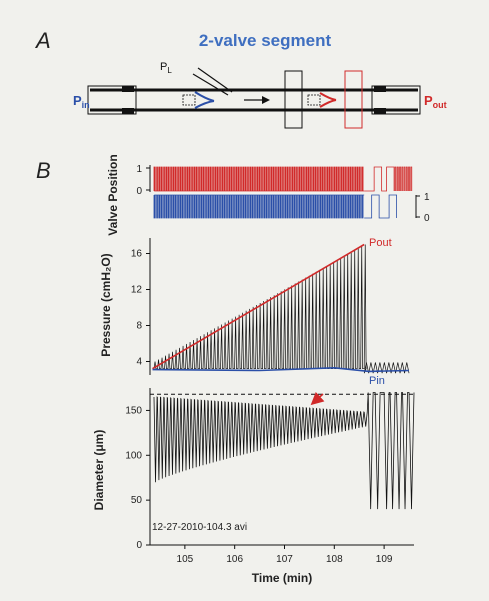 This screenshot has width=489, height=601. Describe the element at coordinates (334, 559) in the screenshot. I see `time-tick-label: 108` at that location.